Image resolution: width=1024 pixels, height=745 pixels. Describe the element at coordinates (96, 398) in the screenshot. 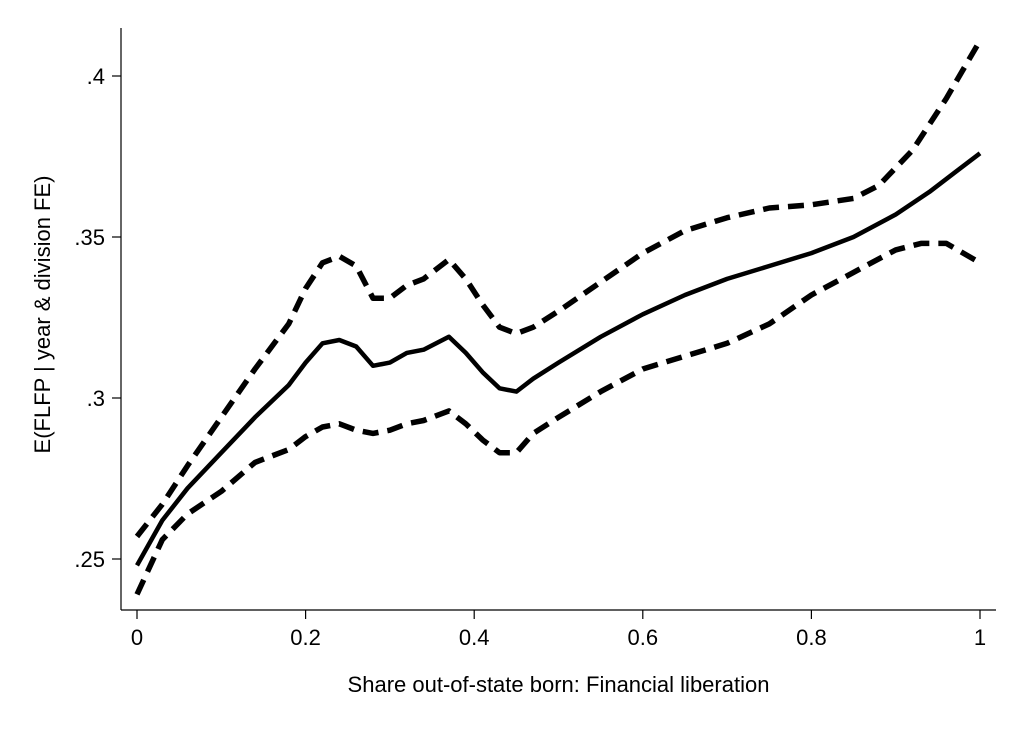

I see `y-tick-label: .3` at that location.